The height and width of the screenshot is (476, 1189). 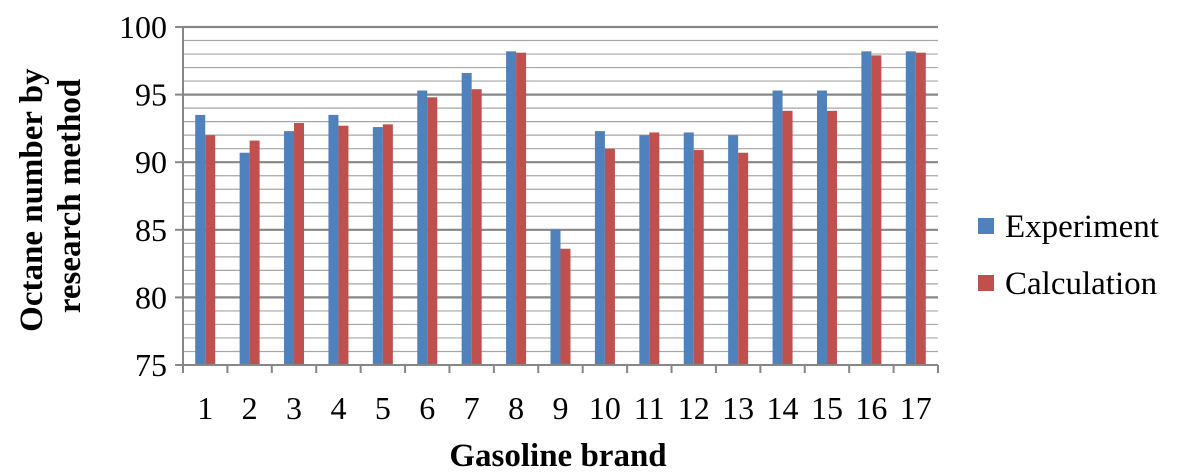 I want to click on x-tick-label: 5, so click(x=383, y=408).